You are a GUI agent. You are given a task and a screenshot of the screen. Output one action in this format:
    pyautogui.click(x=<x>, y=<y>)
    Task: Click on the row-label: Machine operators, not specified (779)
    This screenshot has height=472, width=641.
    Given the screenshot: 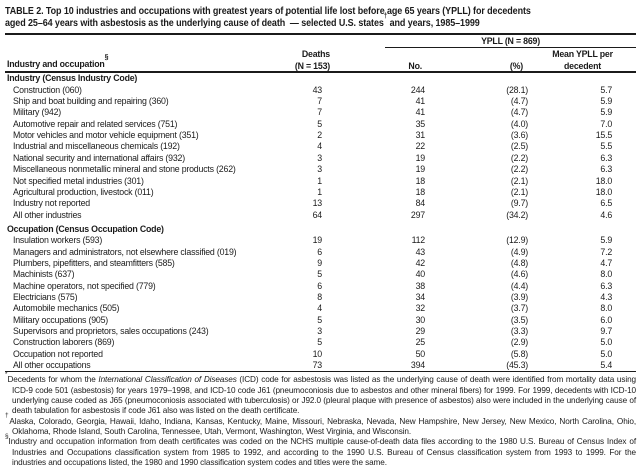 What is the action you would take?
    pyautogui.click(x=84, y=285)
    